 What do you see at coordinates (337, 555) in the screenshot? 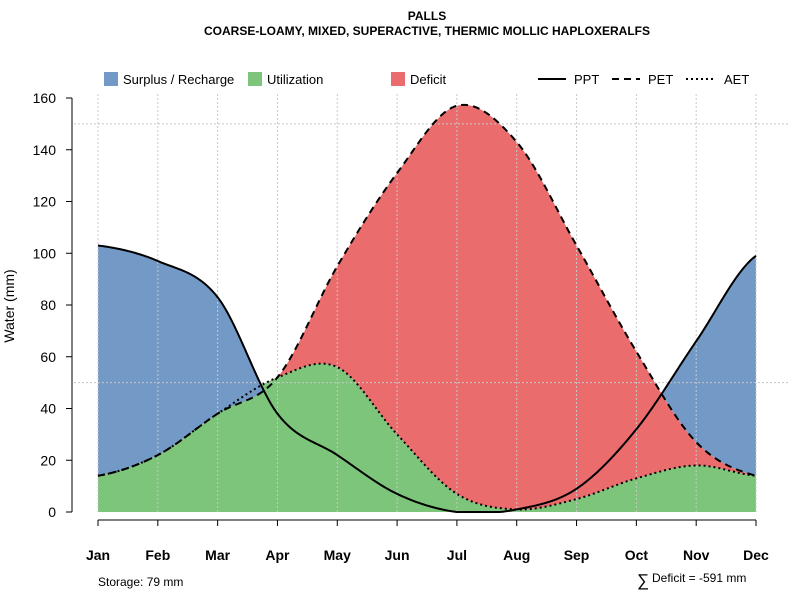
I see `x-tick-label: May` at bounding box center [337, 555].